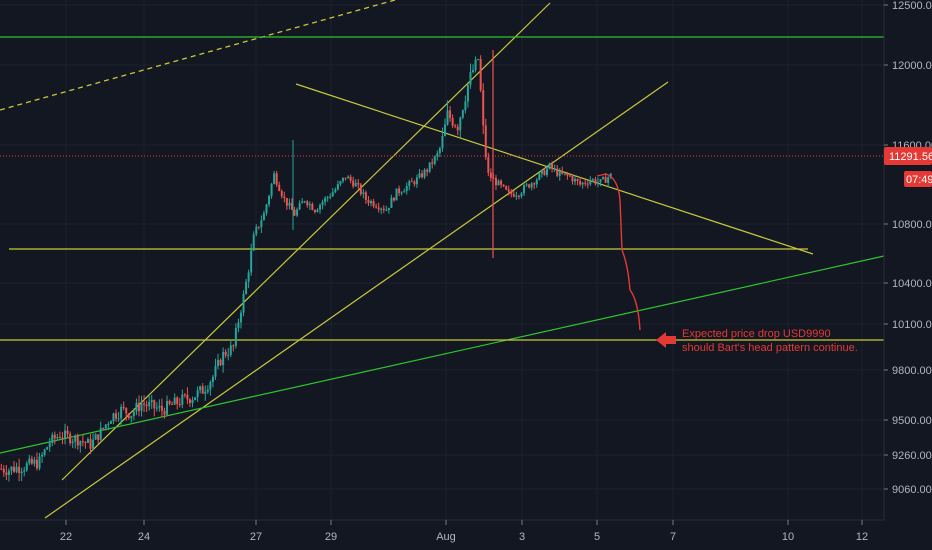 Image resolution: width=932 pixels, height=550 pixels. Describe the element at coordinates (919, 180) in the screenshot. I see `countdown-label: 07:49` at that location.